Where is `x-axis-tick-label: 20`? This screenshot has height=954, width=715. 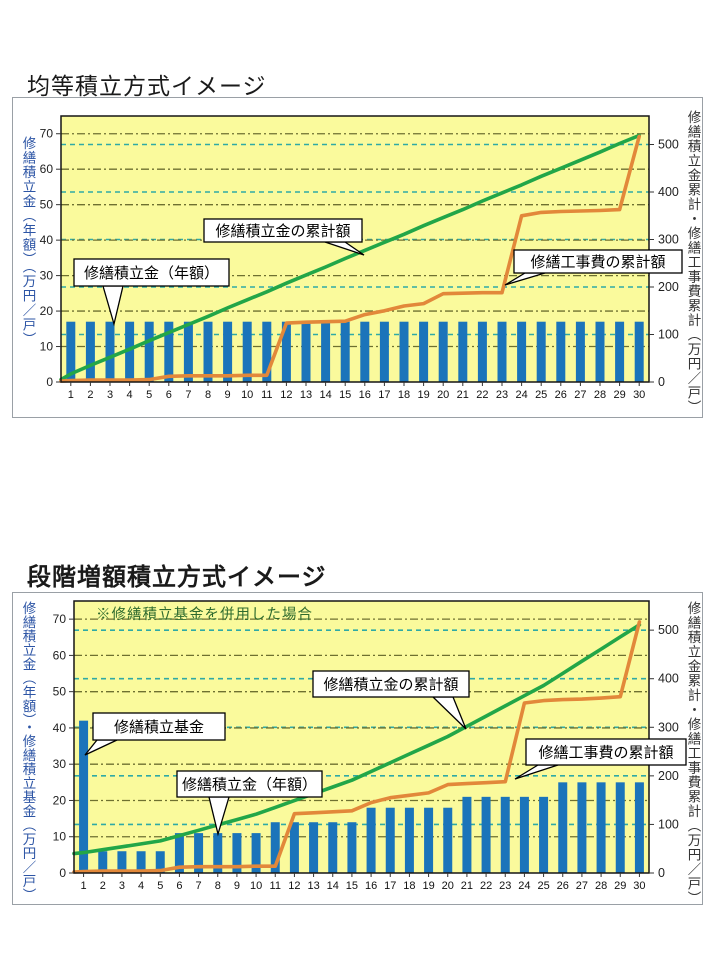 x-axis-tick-label: 20 is located at coordinates (448, 886).